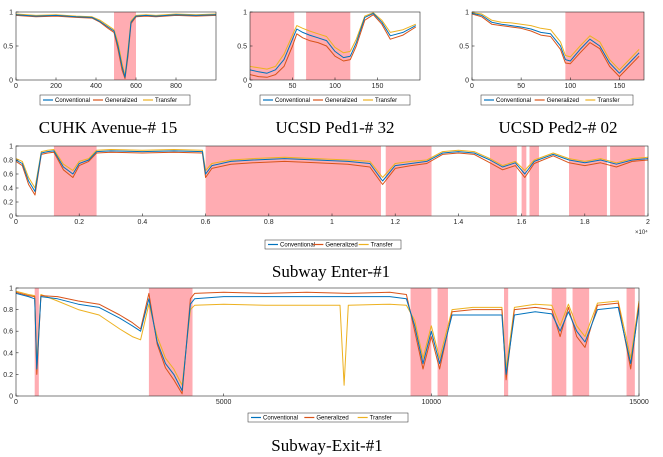 The width and height of the screenshot is (663, 457). What do you see at coordinates (332, 222) in the screenshot?
I see `x-tick-label: 1` at bounding box center [332, 222].